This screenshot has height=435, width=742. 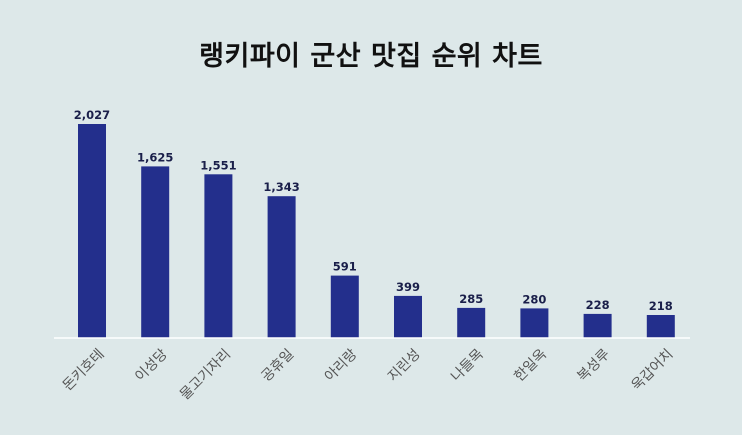 What do you see at coordinates (534, 299) in the screenshot?
I see `value-label-8: 280` at bounding box center [534, 299].